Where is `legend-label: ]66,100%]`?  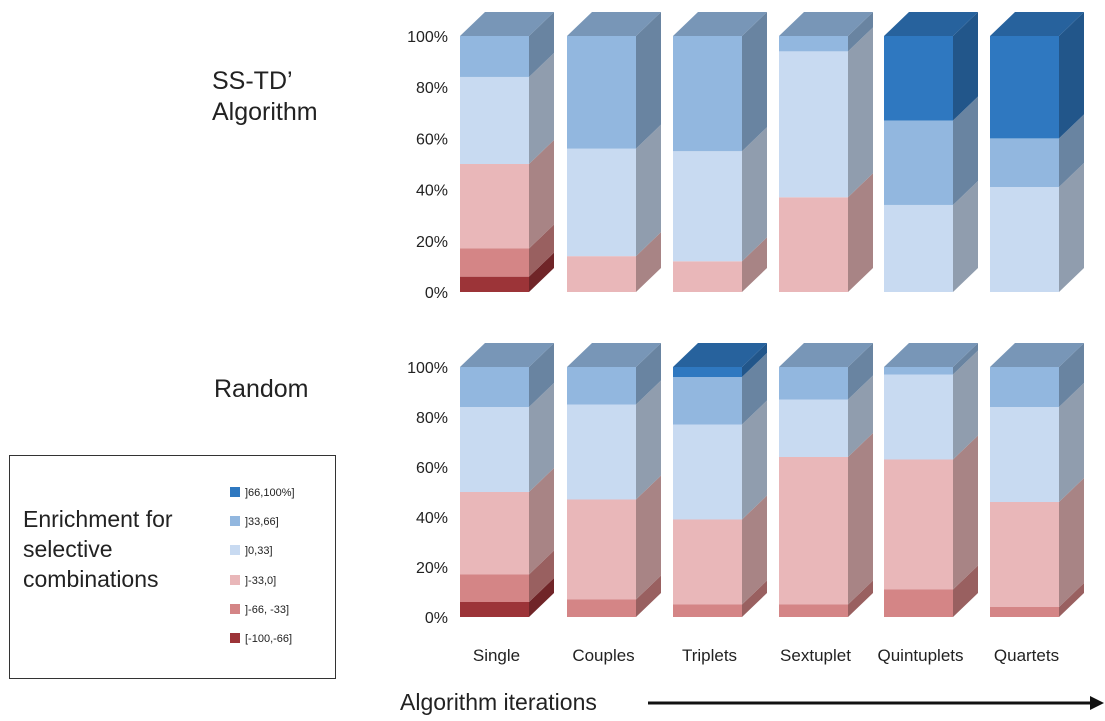 legend-label: ]66,100%] is located at coordinates (270, 493).